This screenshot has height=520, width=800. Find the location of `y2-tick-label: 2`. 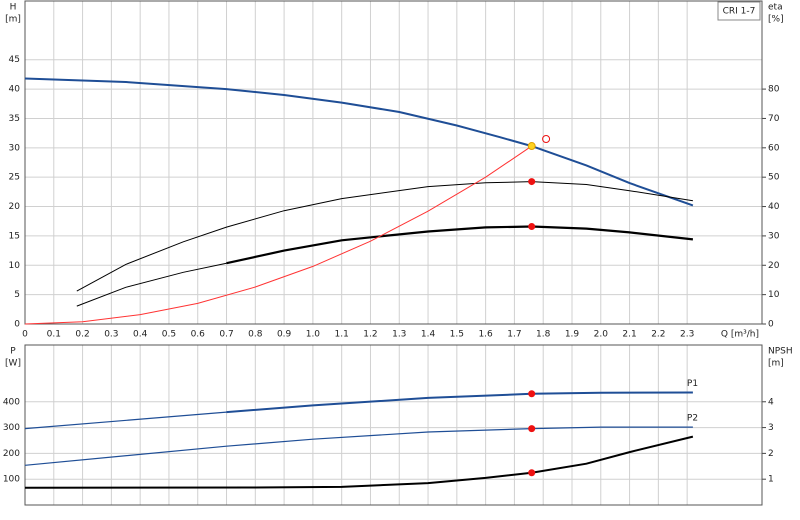

y2-tick-label: 2 is located at coordinates (771, 454).